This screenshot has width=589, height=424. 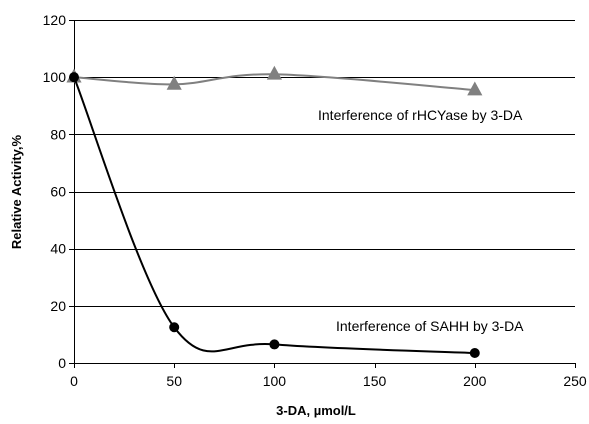 I want to click on y-tick-label-60: 60, so click(x=58, y=192).